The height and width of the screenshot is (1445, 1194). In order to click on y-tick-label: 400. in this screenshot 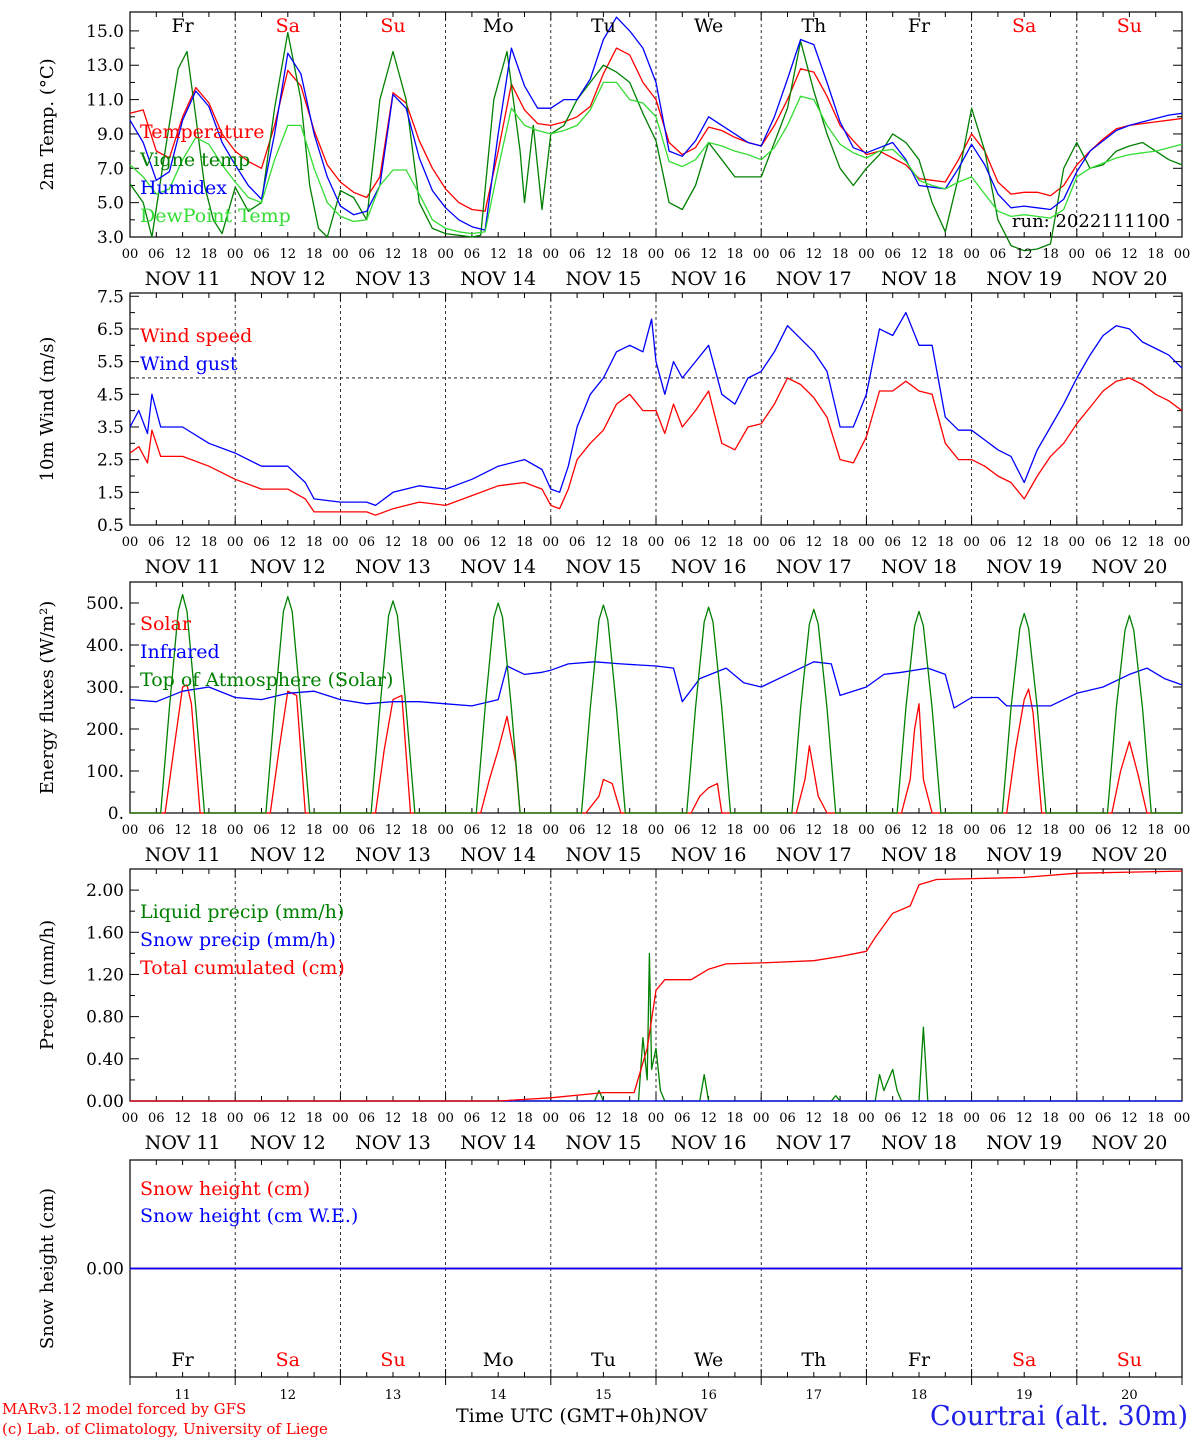, I will do `click(105, 646)`.